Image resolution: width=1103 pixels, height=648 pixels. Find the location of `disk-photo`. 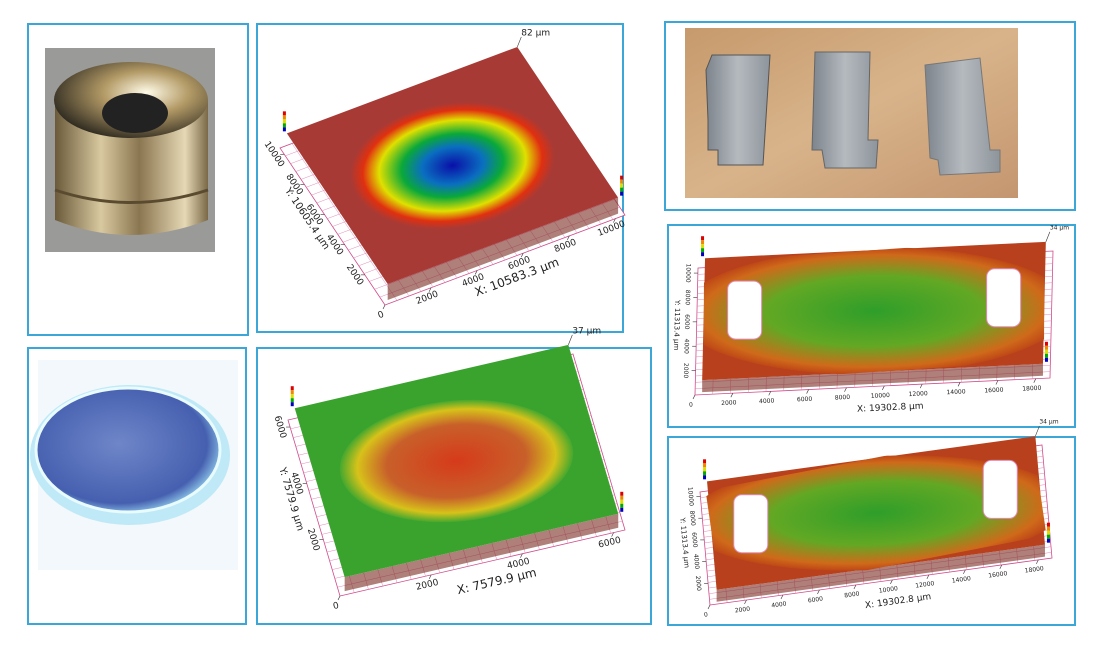

disk-photo is located at coordinates (134, 465).